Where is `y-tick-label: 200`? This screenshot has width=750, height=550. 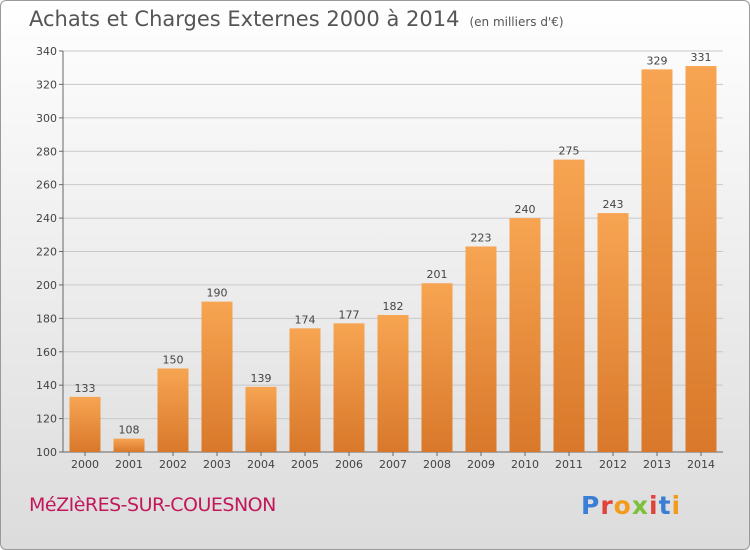 y-tick-label: 200 is located at coordinates (46, 285).